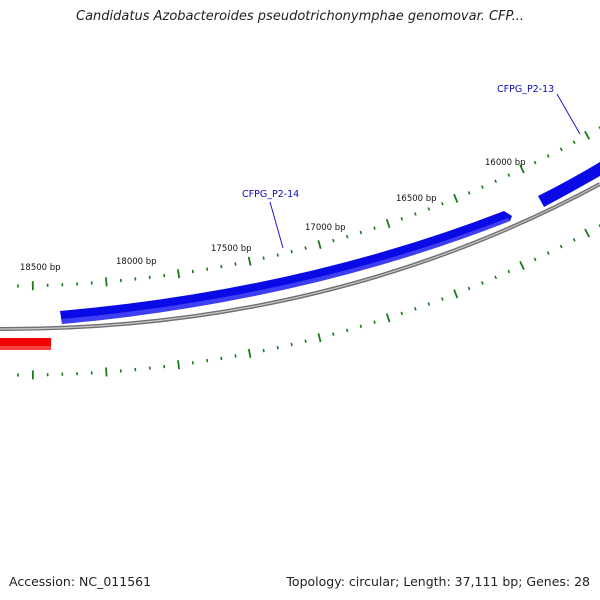 This screenshot has height=600, width=600. Describe the element at coordinates (325, 228) in the screenshot. I see `bp-label: 17000 bp` at that location.